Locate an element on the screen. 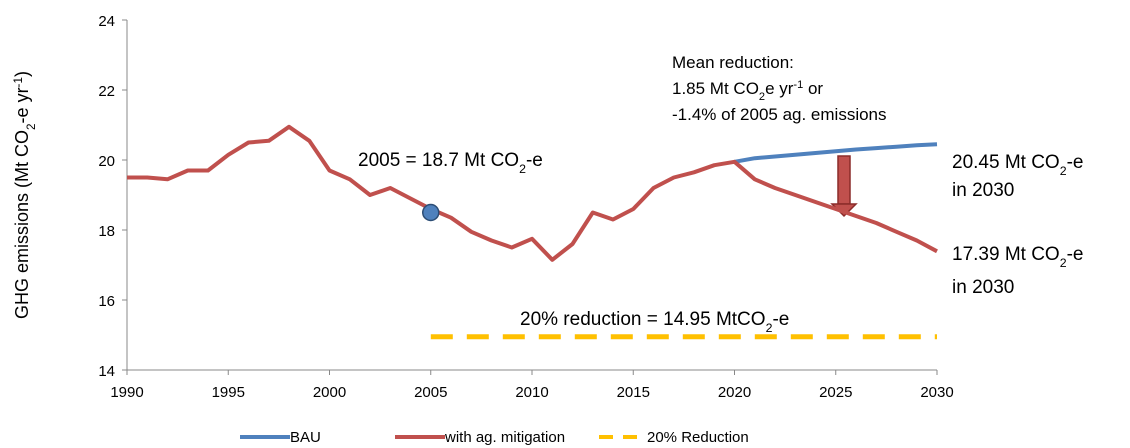 This screenshot has width=1130, height=448. annotation: 20% reduction = 14.95 MtCO2-e is located at coordinates (654, 322).